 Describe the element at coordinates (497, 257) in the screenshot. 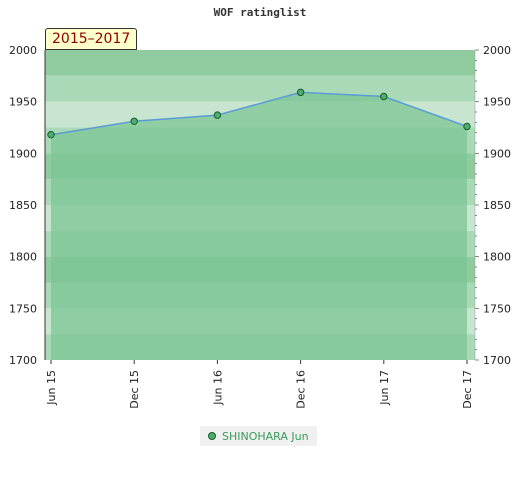

I see `y-tick-label-right: 1800` at that location.